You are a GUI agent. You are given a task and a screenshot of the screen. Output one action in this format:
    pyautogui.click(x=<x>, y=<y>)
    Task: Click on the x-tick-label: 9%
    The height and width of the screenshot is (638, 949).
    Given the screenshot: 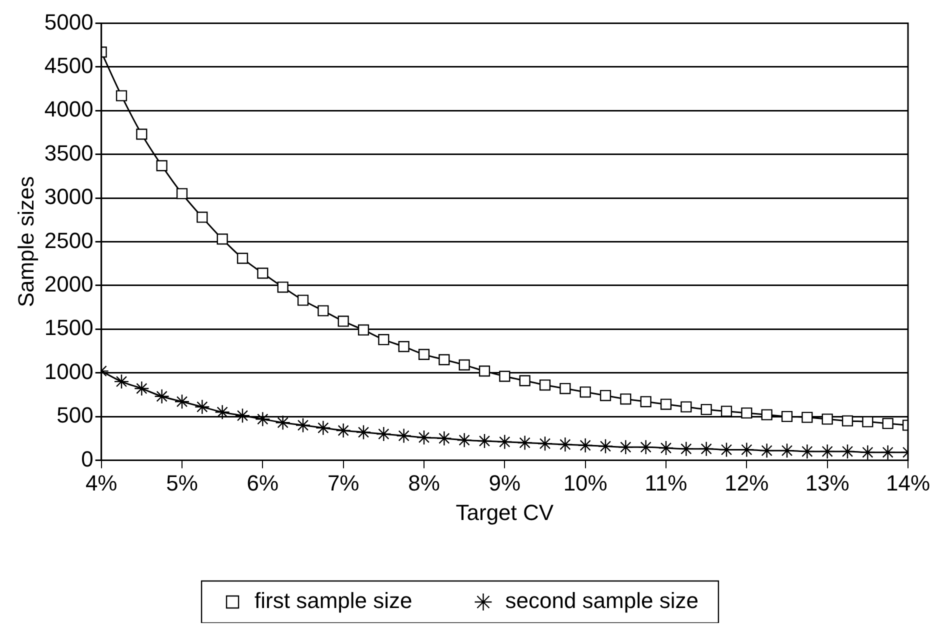 What is the action you would take?
    pyautogui.click(x=504, y=483)
    